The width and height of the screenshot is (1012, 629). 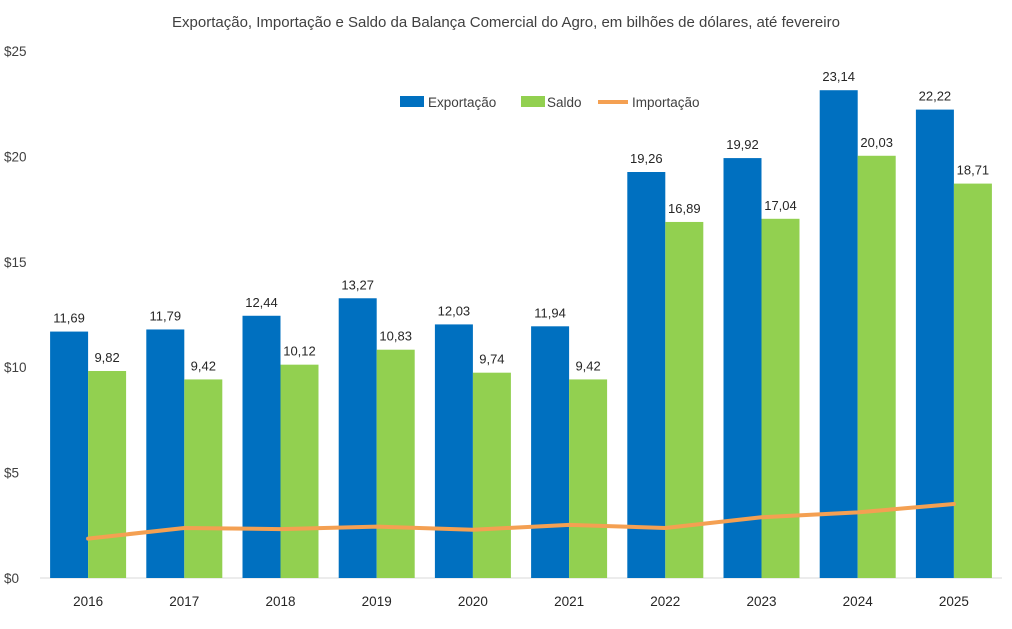 What do you see at coordinates (166, 315) in the screenshot?
I see `data-label-exportação: 11,79` at bounding box center [166, 315].